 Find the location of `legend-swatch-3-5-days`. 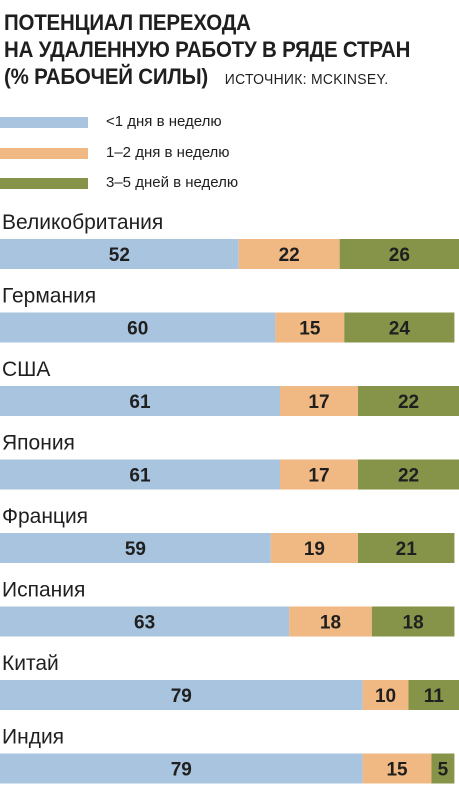

legend-swatch-3-5-days is located at coordinates (44, 183).